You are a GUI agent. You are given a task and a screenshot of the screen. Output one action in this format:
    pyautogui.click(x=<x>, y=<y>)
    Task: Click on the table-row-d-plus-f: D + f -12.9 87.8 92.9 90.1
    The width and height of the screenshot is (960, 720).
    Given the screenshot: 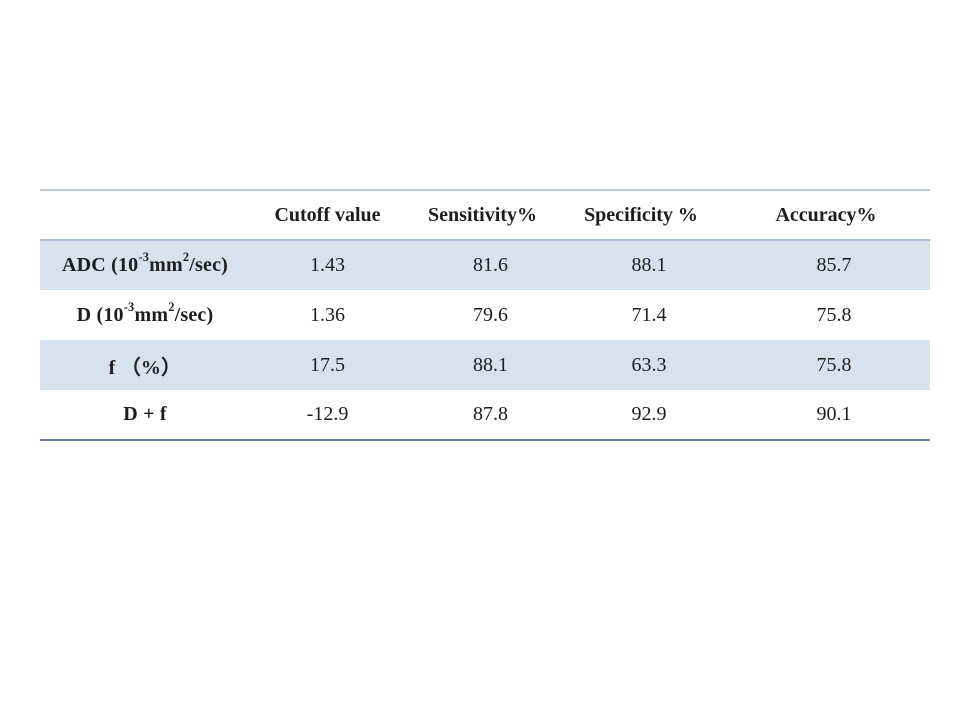 What is the action you would take?
    pyautogui.click(x=485, y=415)
    